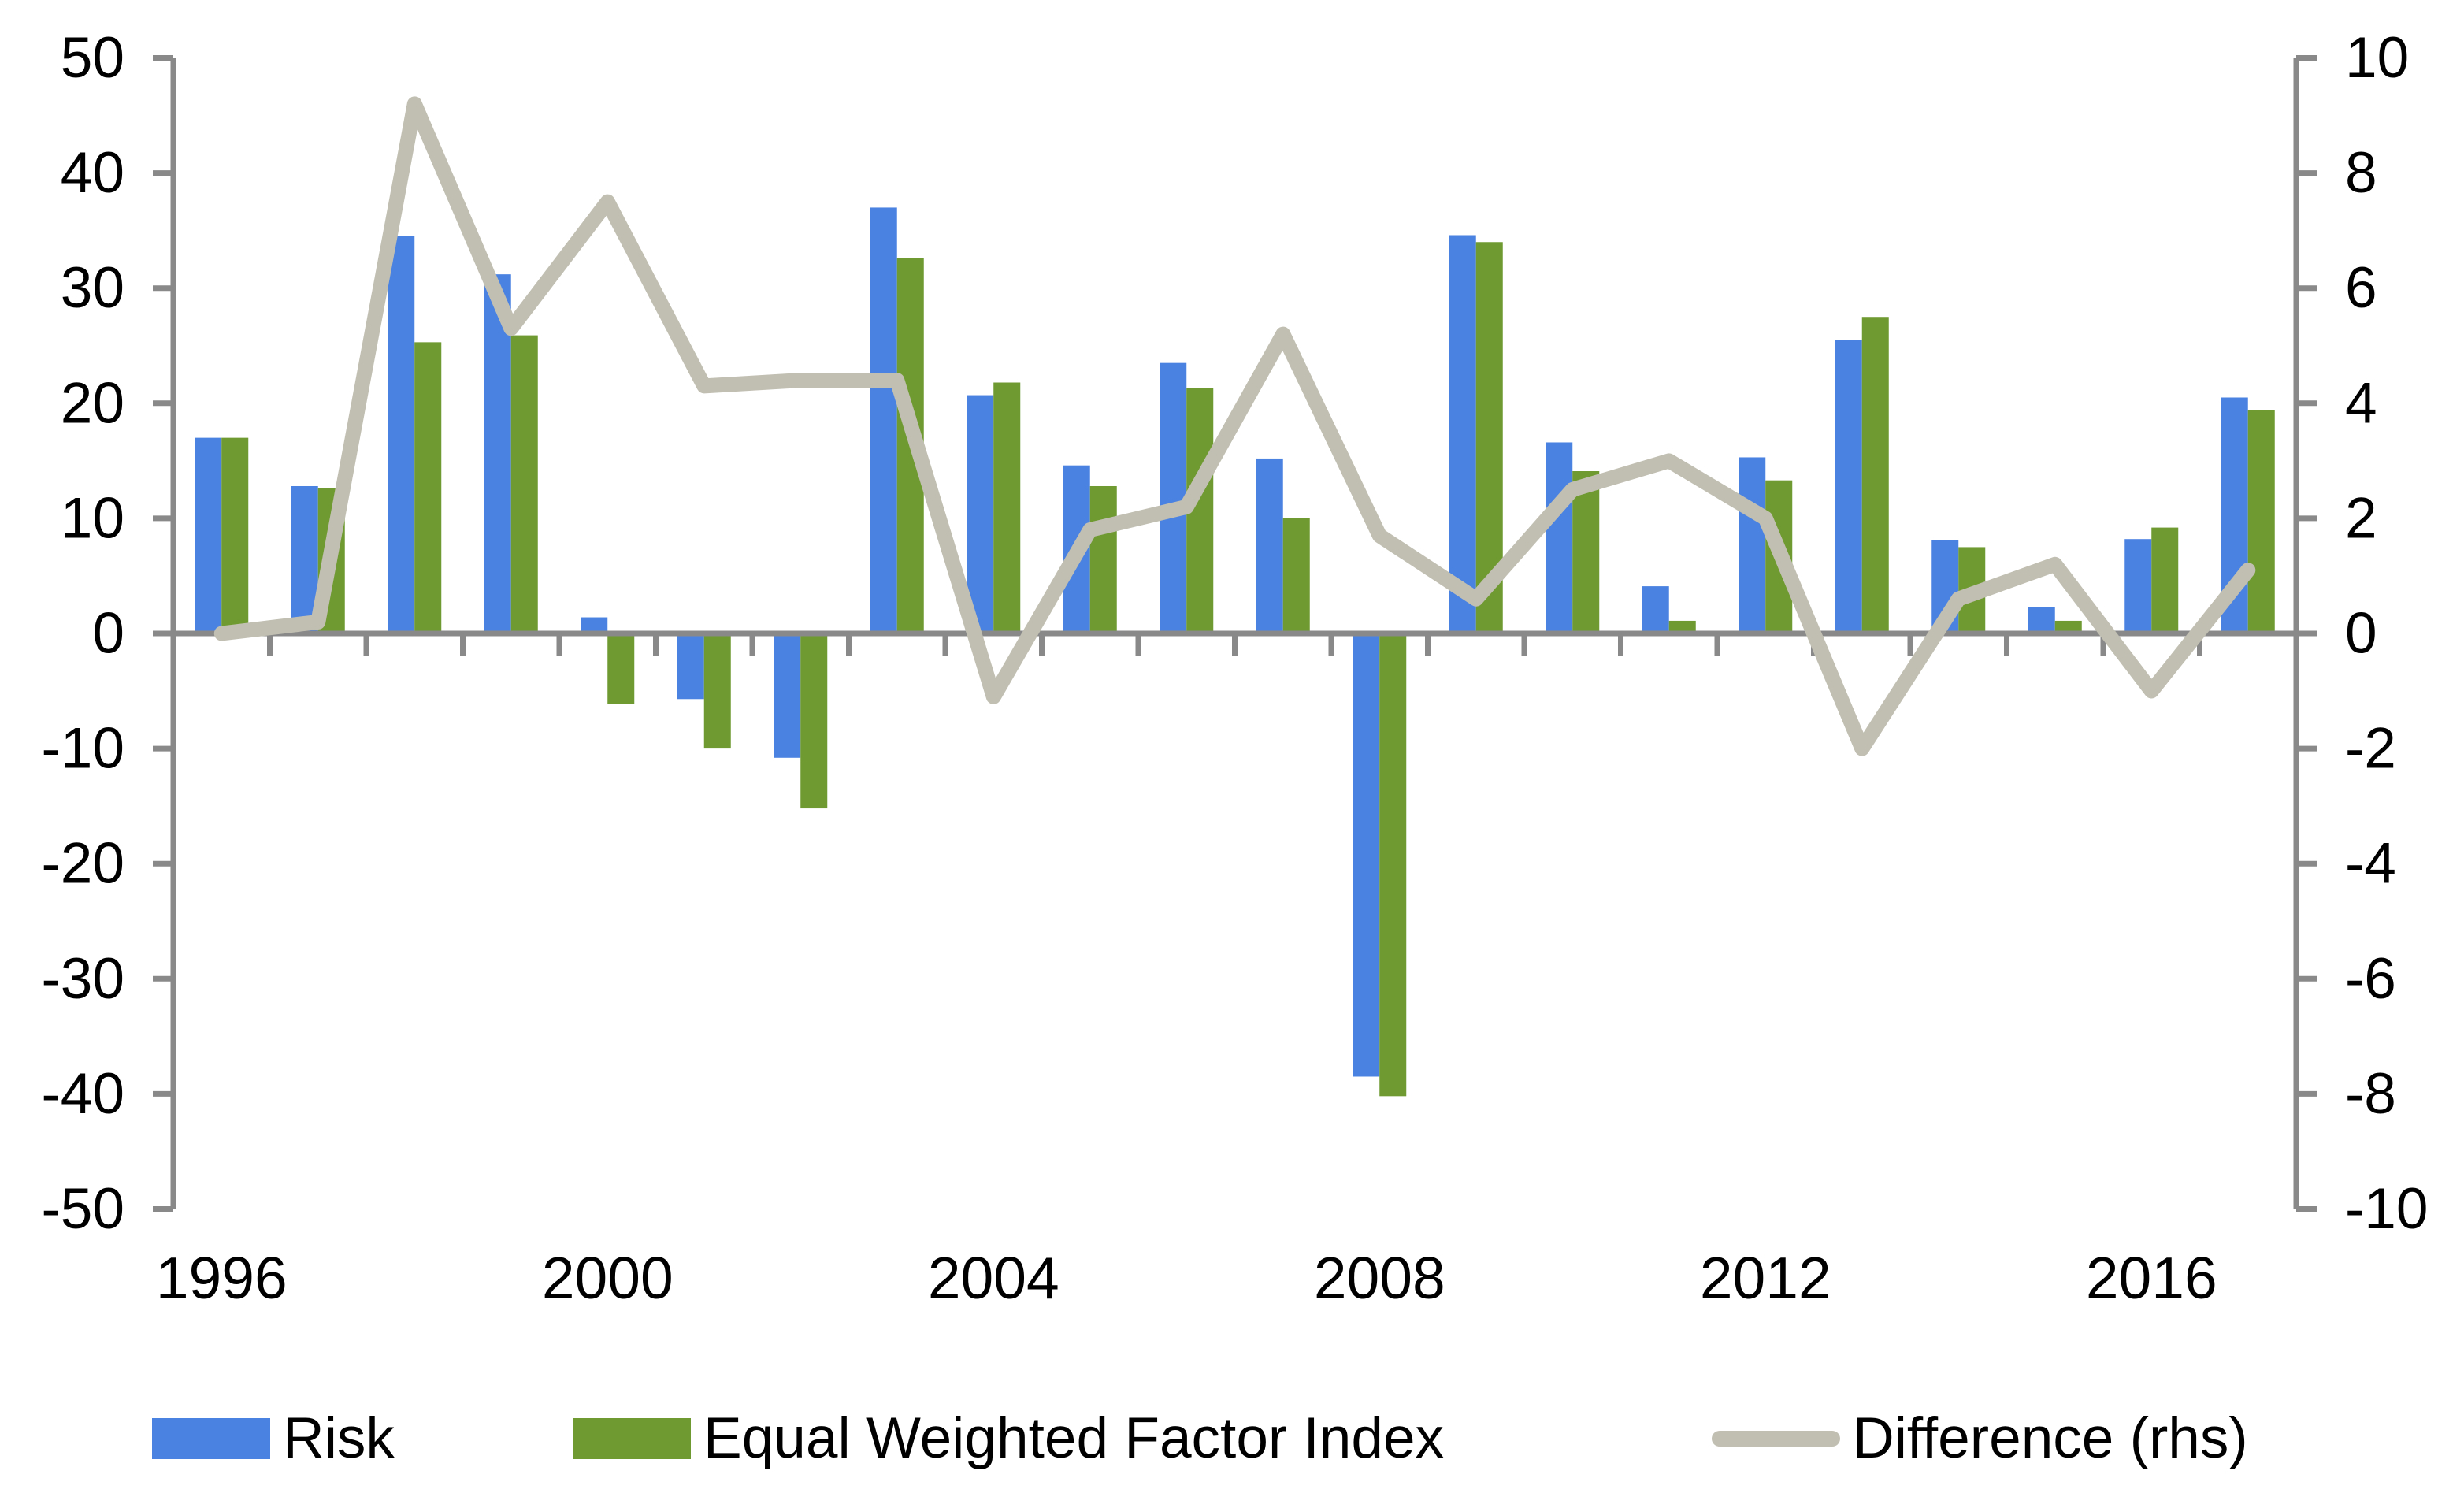  I want to click on bar-risk-2010, so click(1559, 537).